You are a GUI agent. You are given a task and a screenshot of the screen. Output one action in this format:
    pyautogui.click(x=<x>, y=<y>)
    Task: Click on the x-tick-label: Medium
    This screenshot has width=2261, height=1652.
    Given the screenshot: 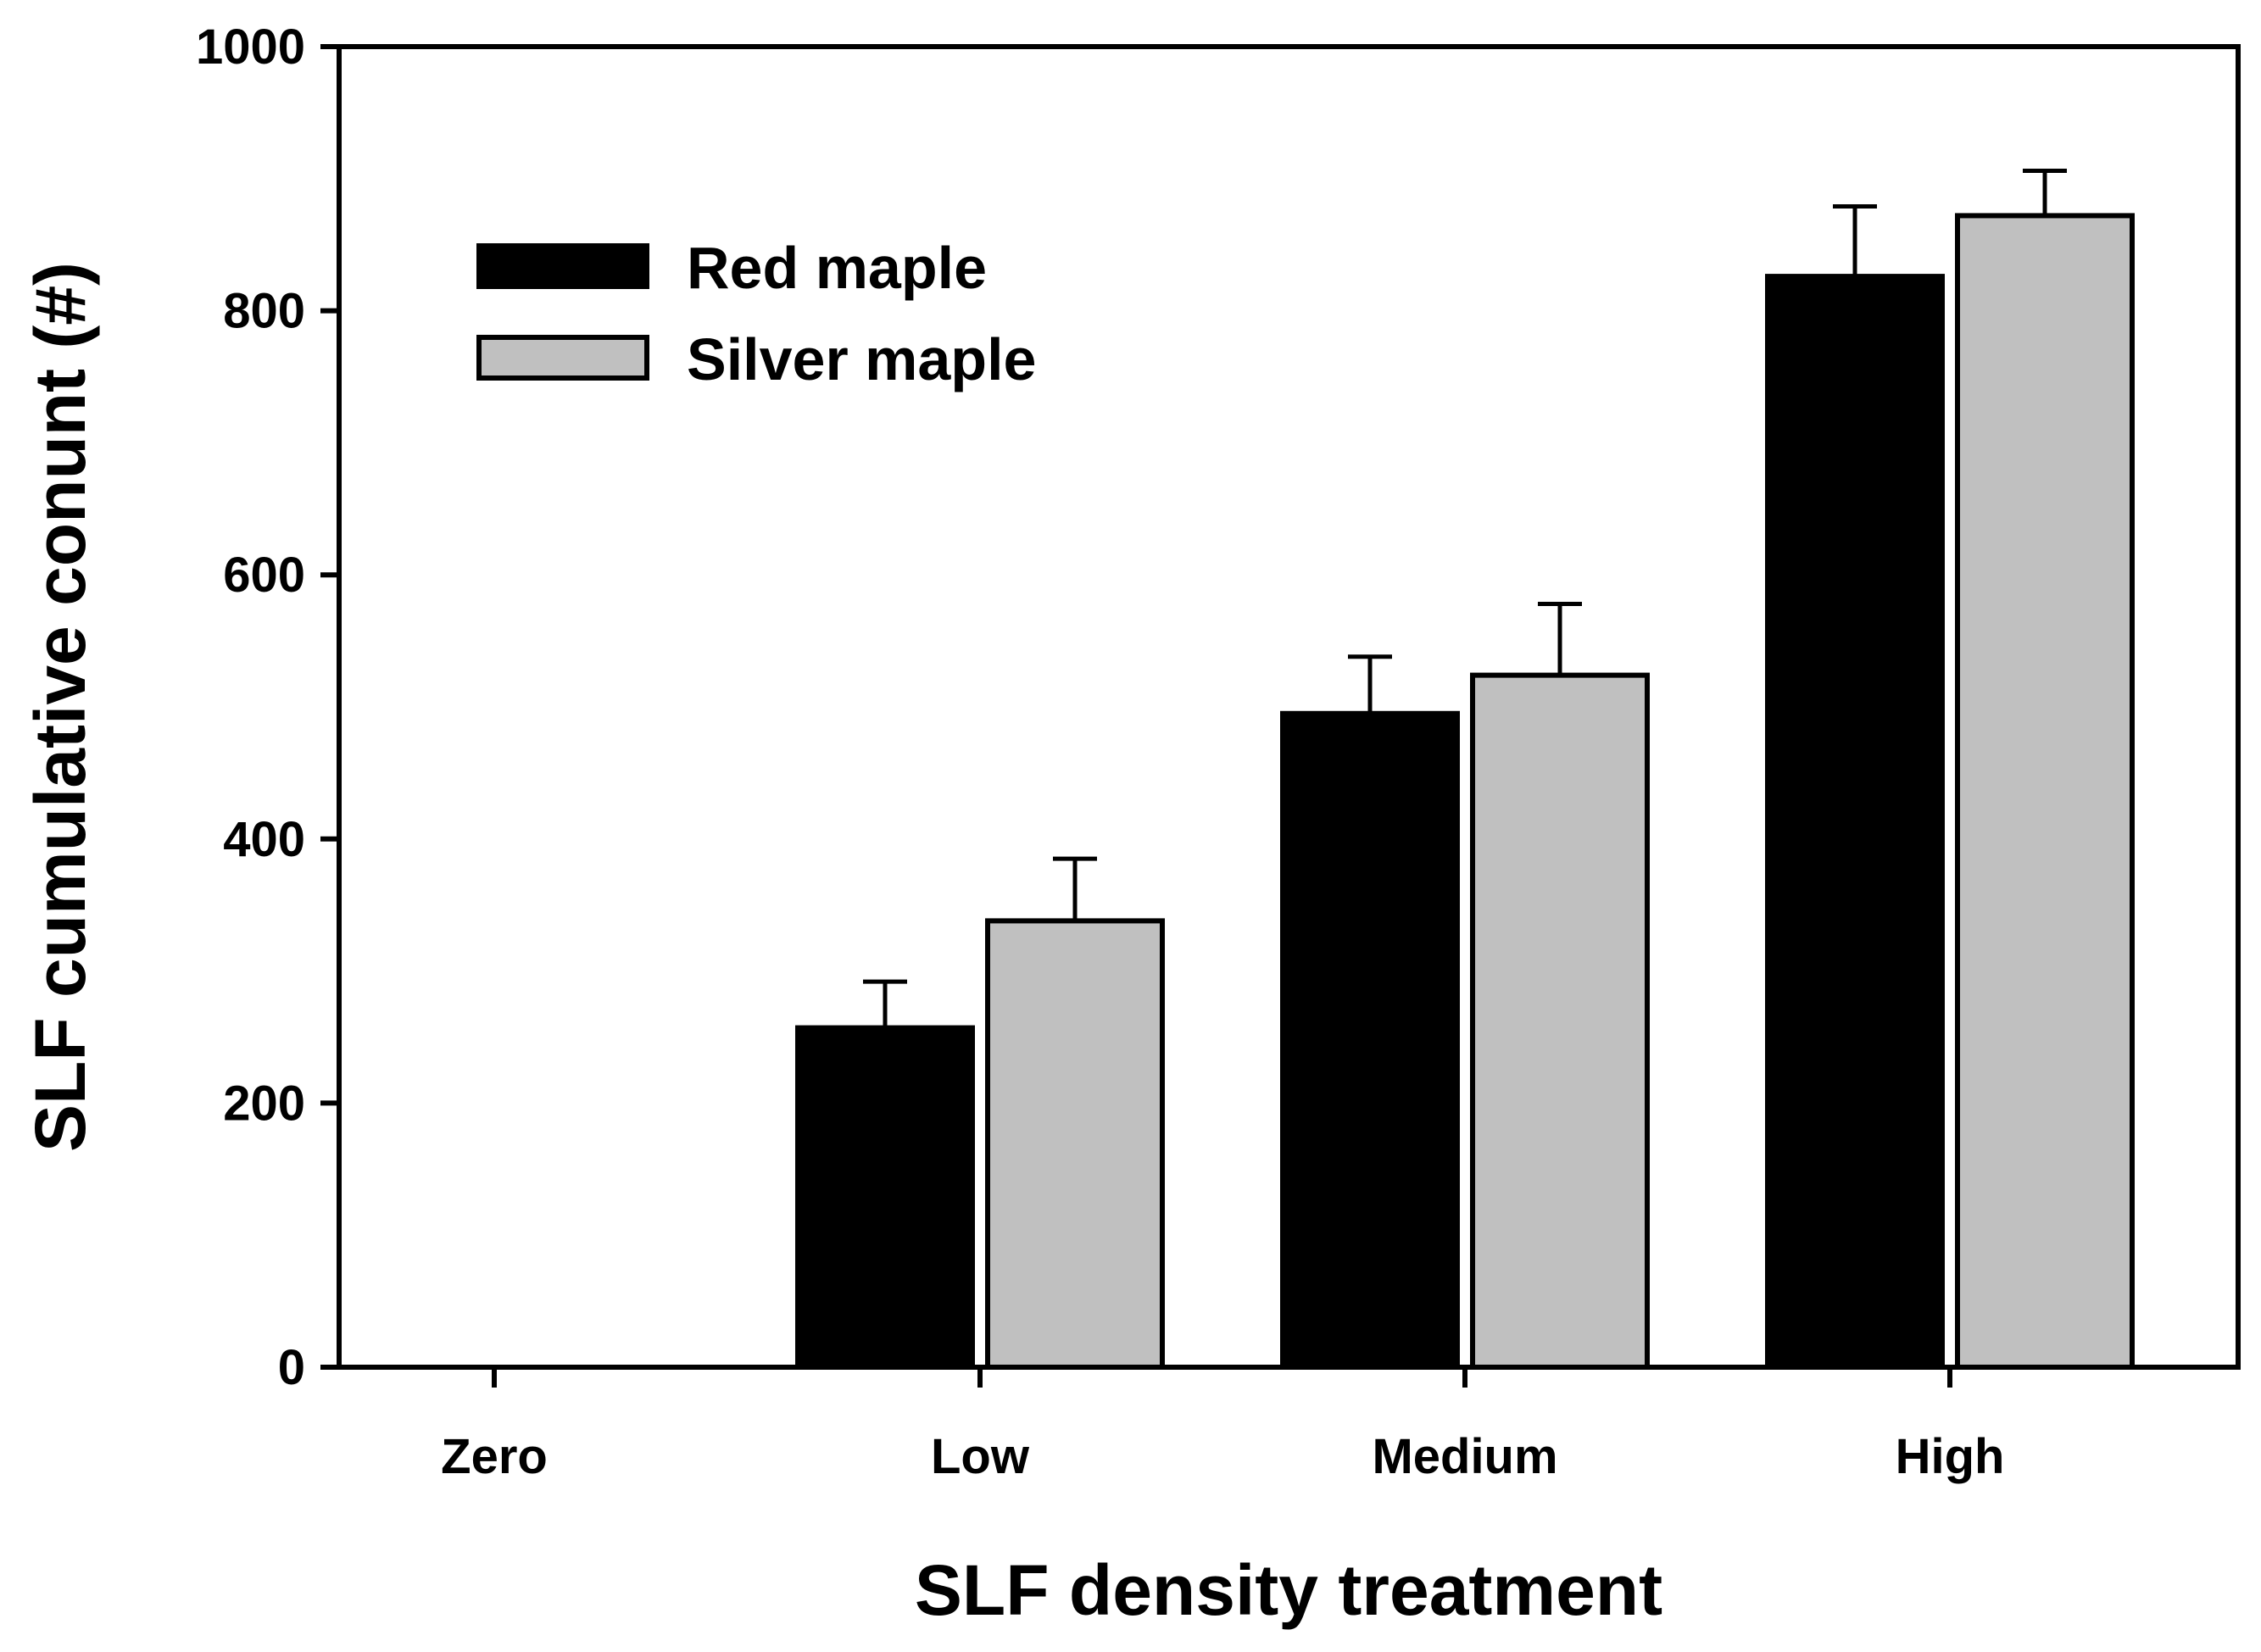 What is the action you would take?
    pyautogui.click(x=1464, y=1456)
    